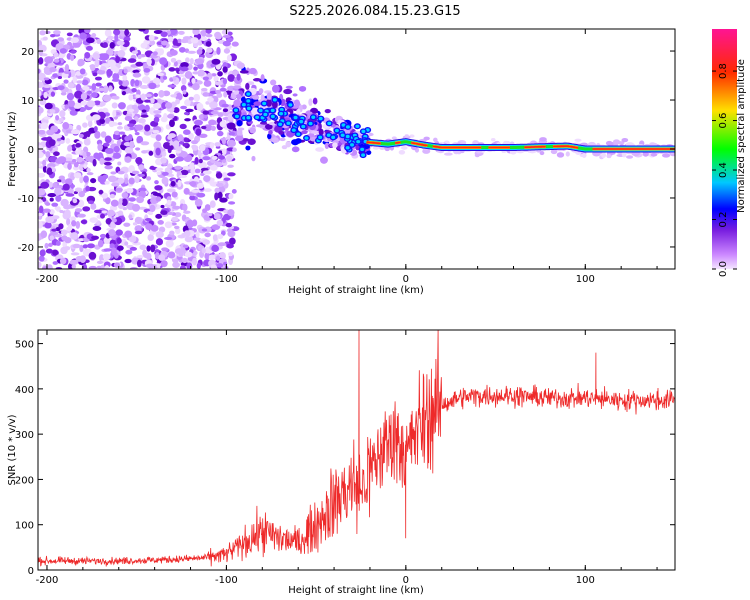 This screenshot has width=750, height=600. What do you see at coordinates (24, 526) in the screenshot?
I see `snr-y-tick-label: 100` at bounding box center [24, 526].